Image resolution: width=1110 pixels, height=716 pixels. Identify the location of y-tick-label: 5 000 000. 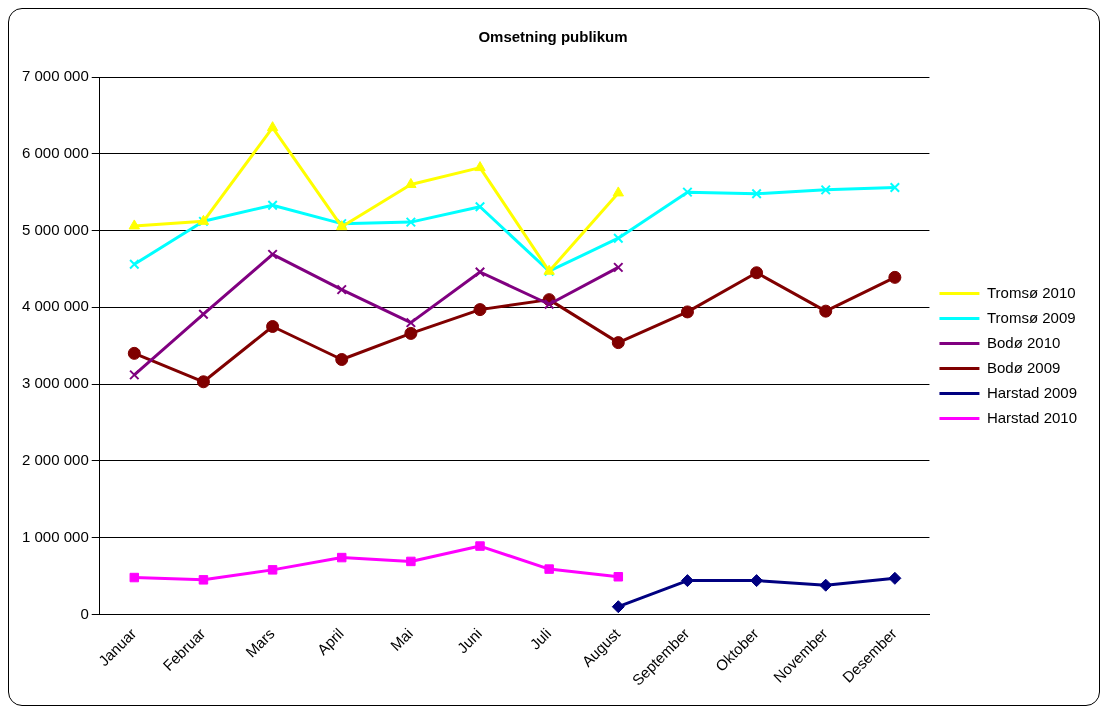
(55, 229).